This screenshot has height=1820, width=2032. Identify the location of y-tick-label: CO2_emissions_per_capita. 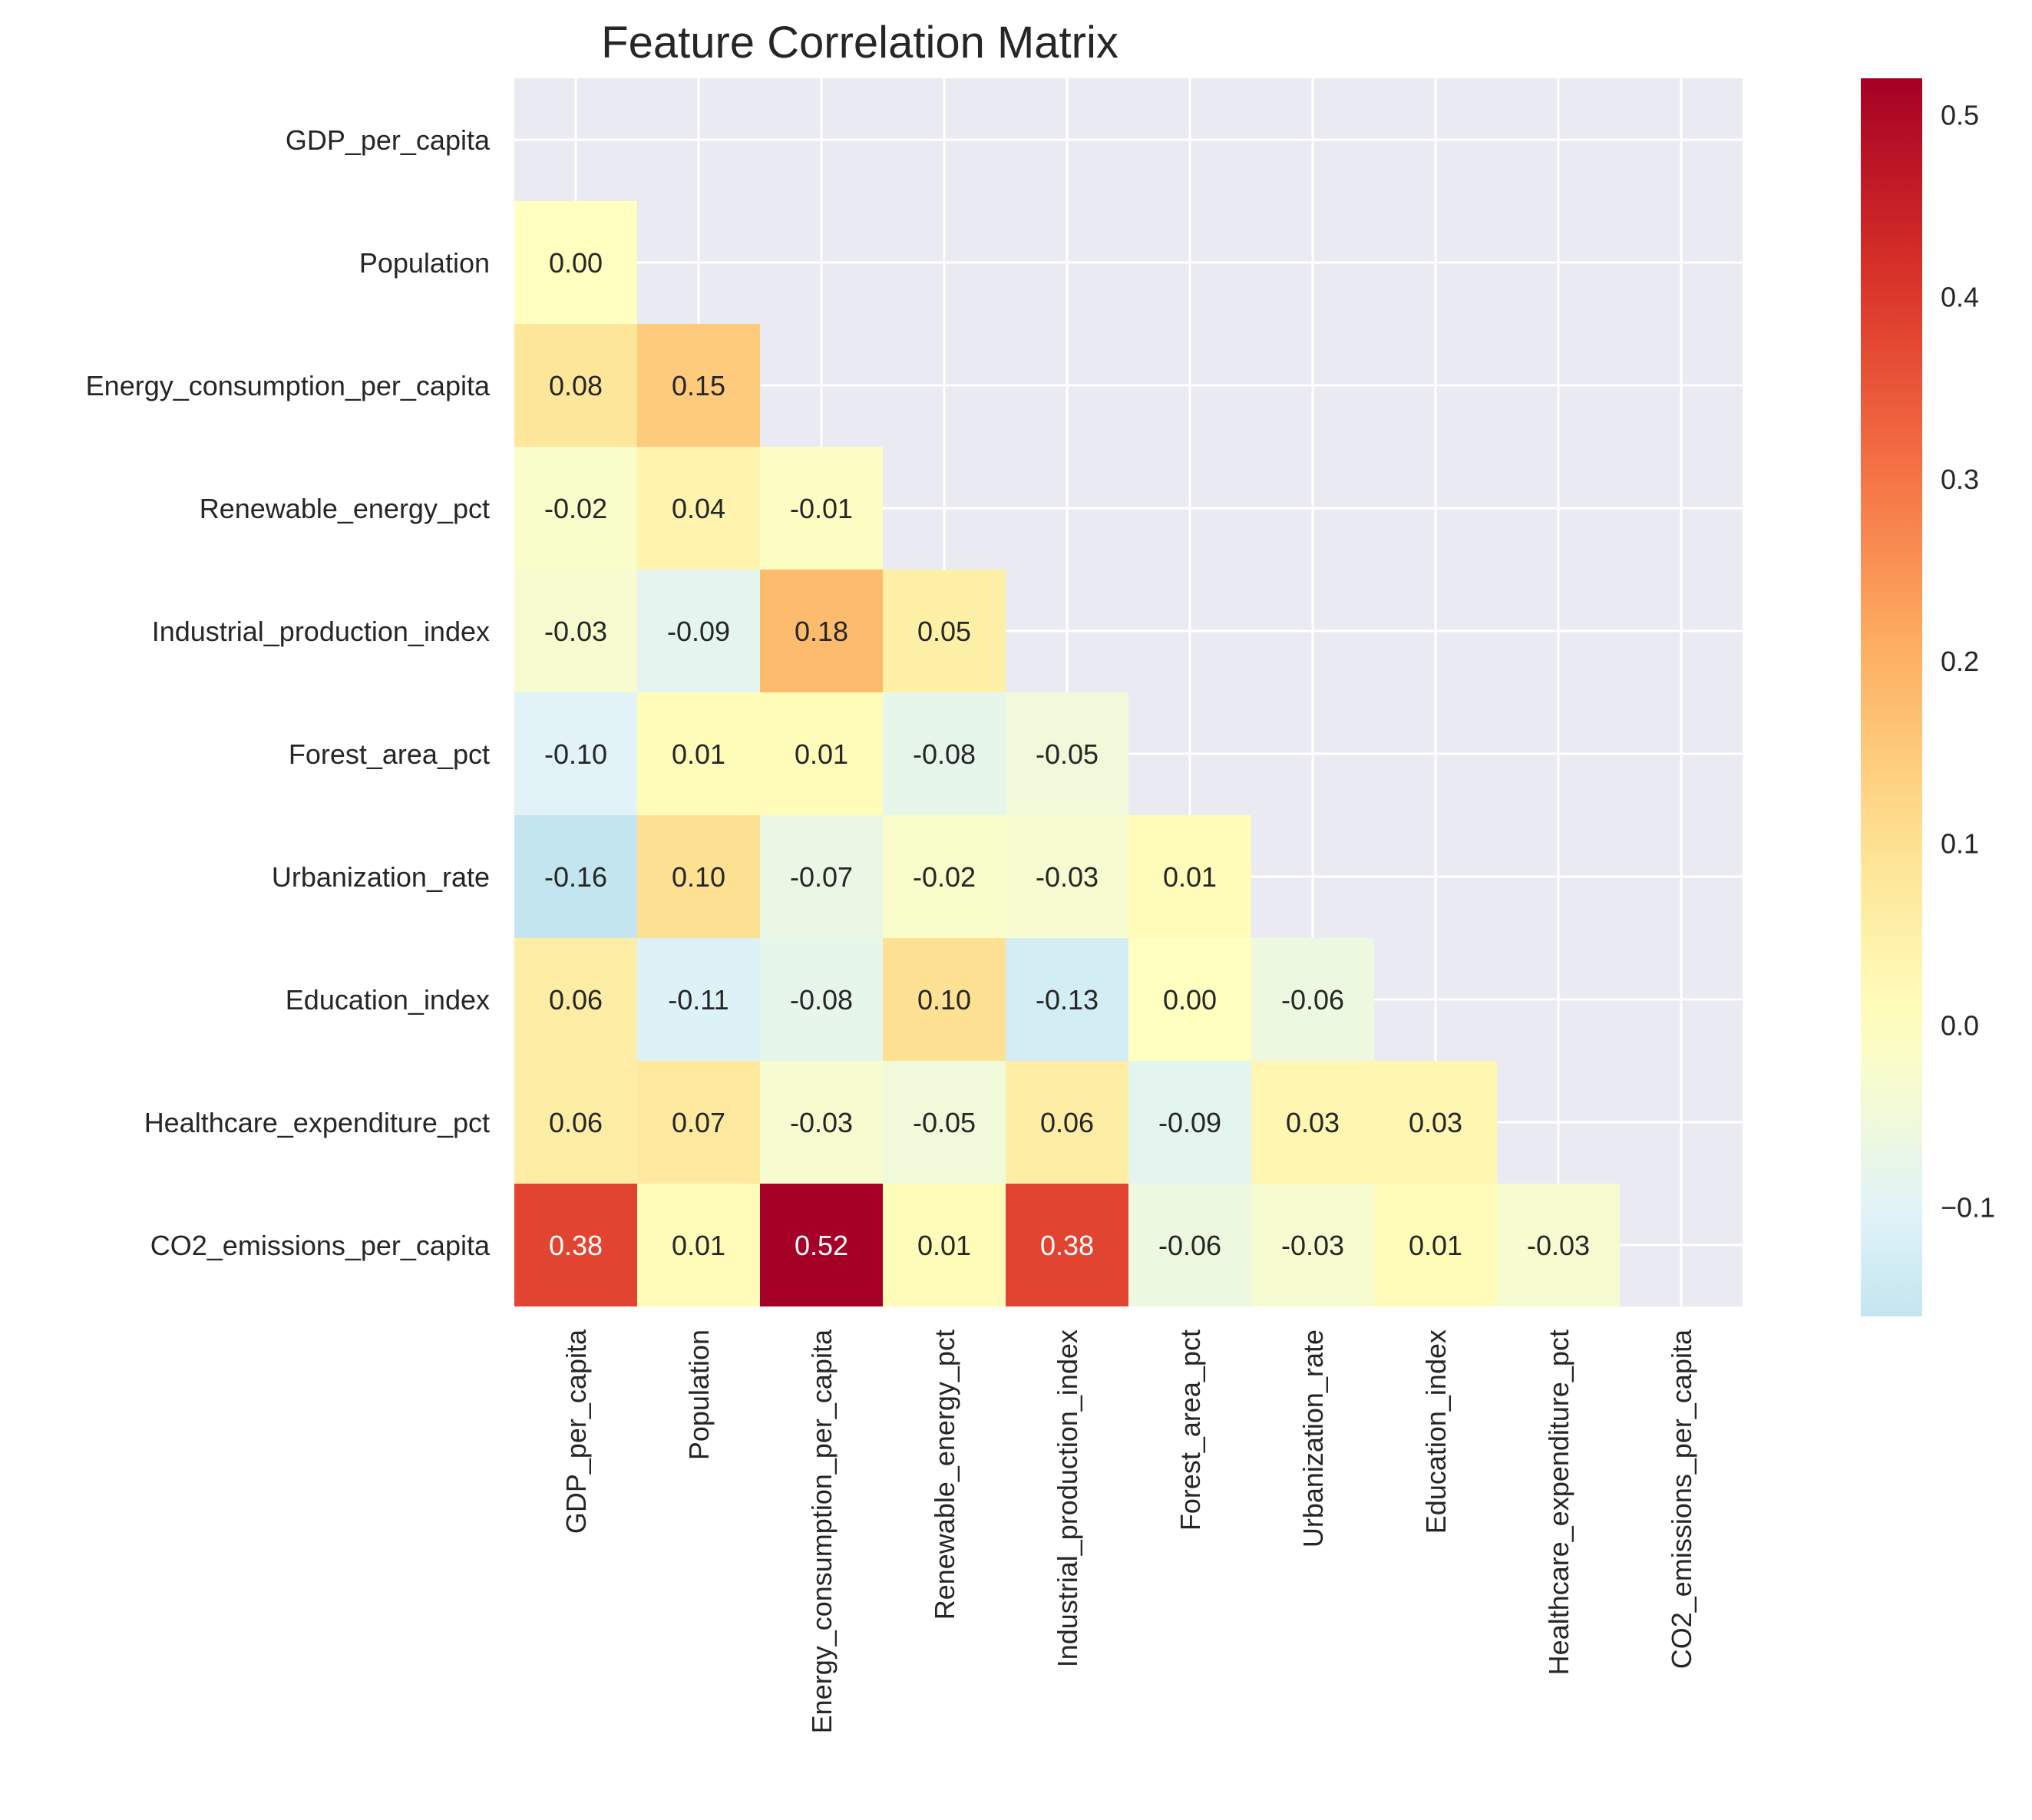
(320, 1245).